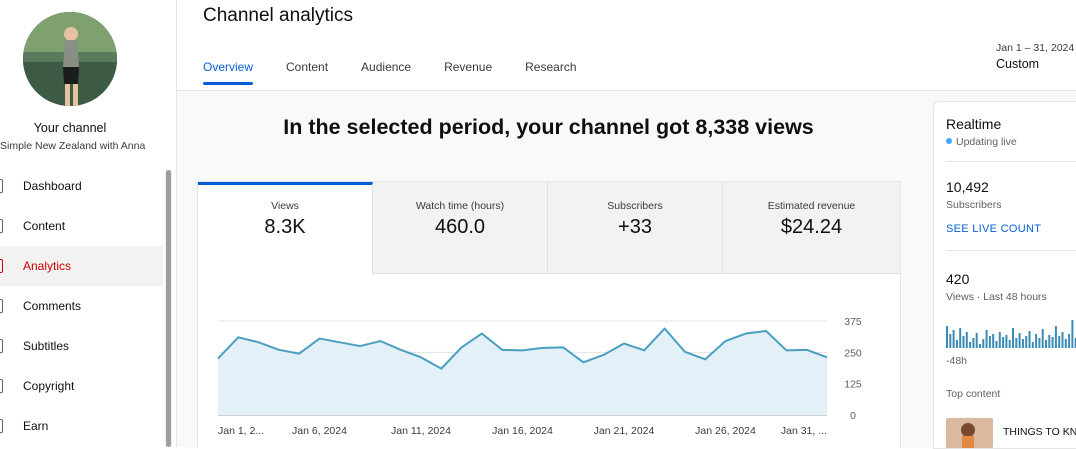  What do you see at coordinates (81, 346) in the screenshot?
I see `sidebar-item-subtitles: Subtitles` at bounding box center [81, 346].